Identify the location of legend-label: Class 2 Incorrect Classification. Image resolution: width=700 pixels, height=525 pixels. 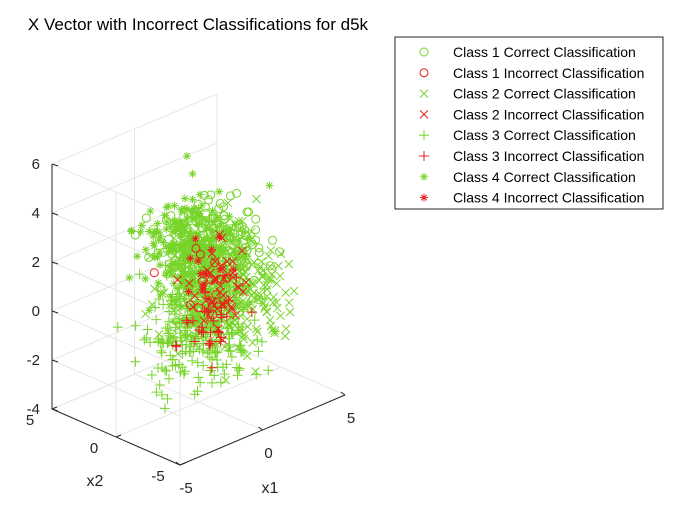
(548, 114).